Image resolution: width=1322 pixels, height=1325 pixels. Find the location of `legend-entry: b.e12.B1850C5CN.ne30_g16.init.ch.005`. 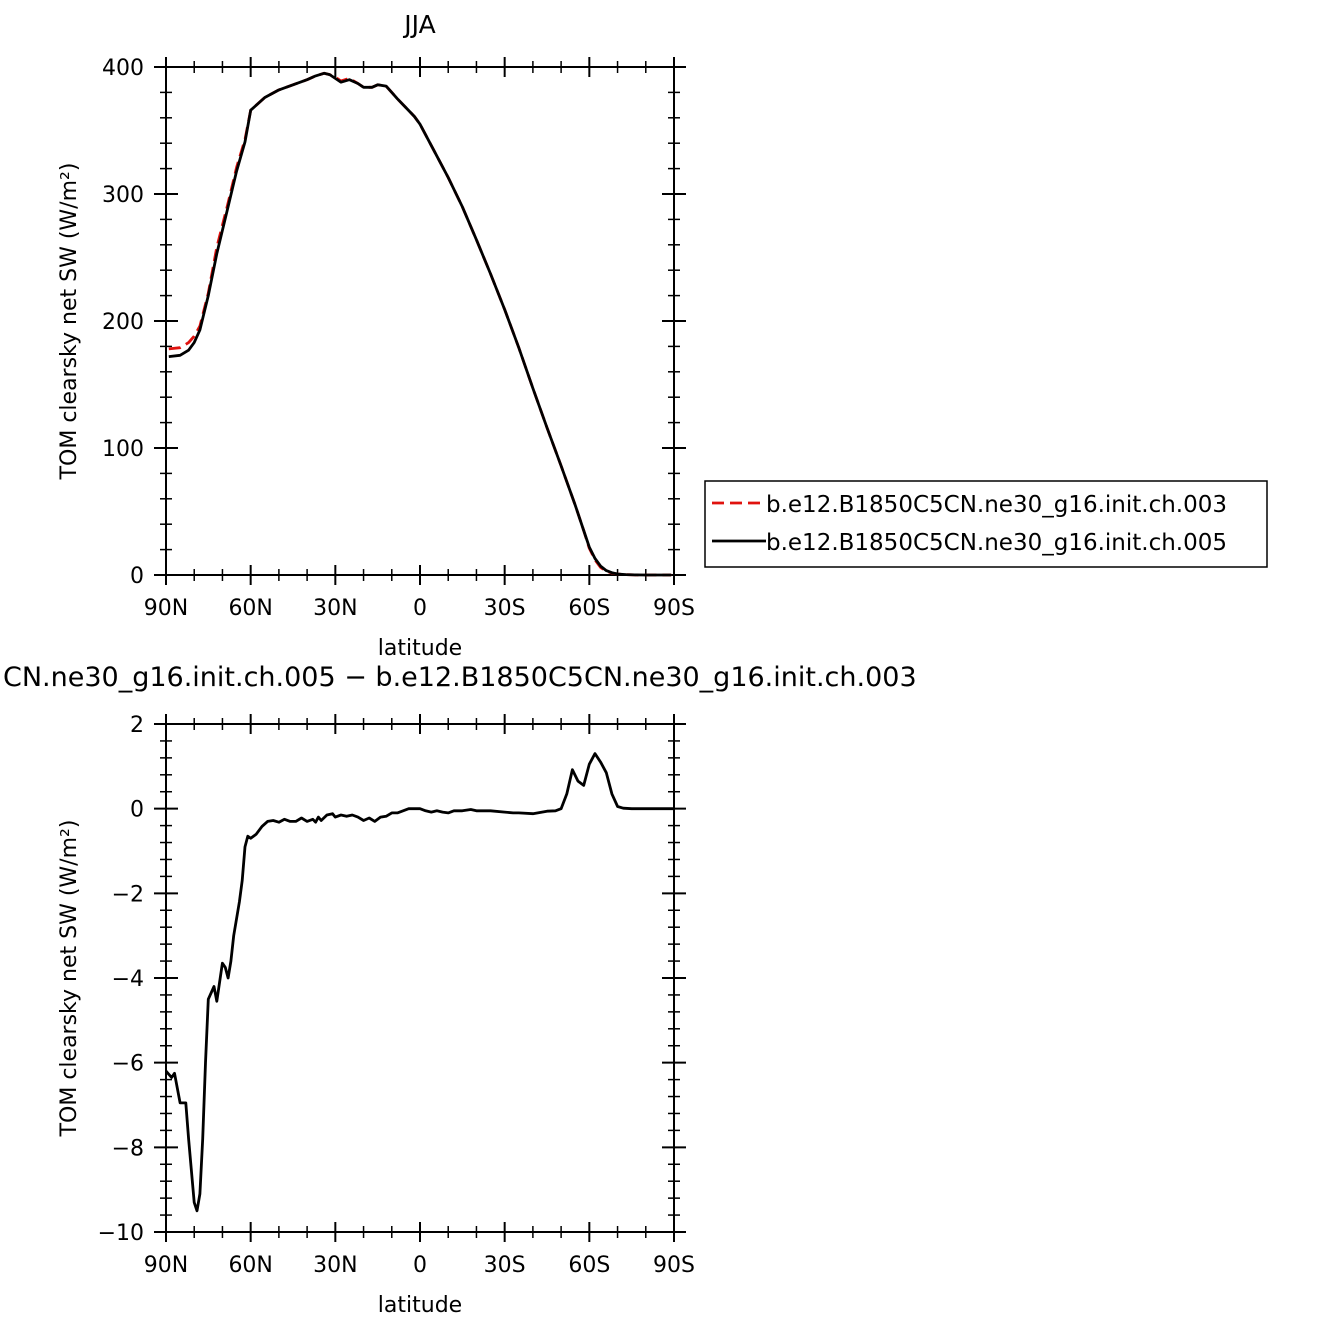

legend-entry: b.e12.B1850C5CN.ne30_g16.init.ch.005 is located at coordinates (996, 543).